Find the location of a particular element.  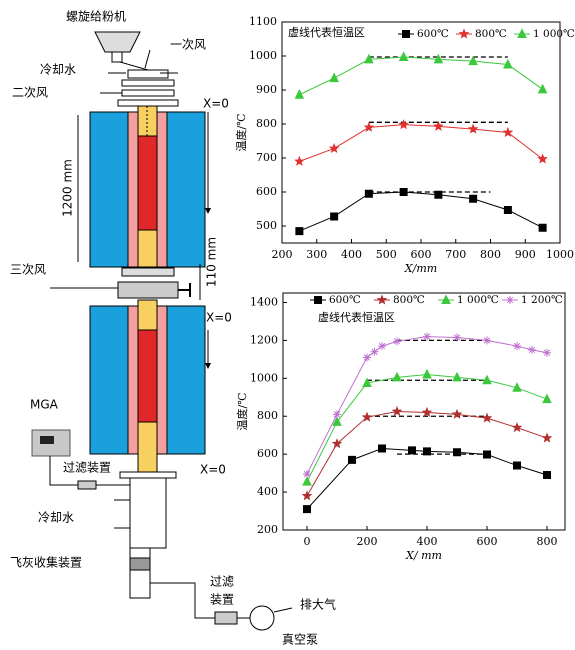

label: X=0 is located at coordinates (216, 104).